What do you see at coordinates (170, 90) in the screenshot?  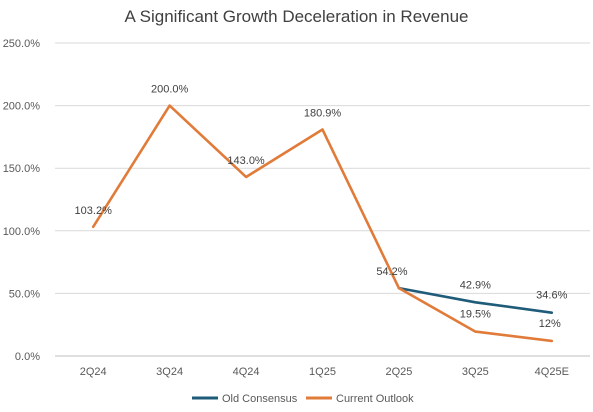 I see `data-label: 200.0%` at bounding box center [170, 90].